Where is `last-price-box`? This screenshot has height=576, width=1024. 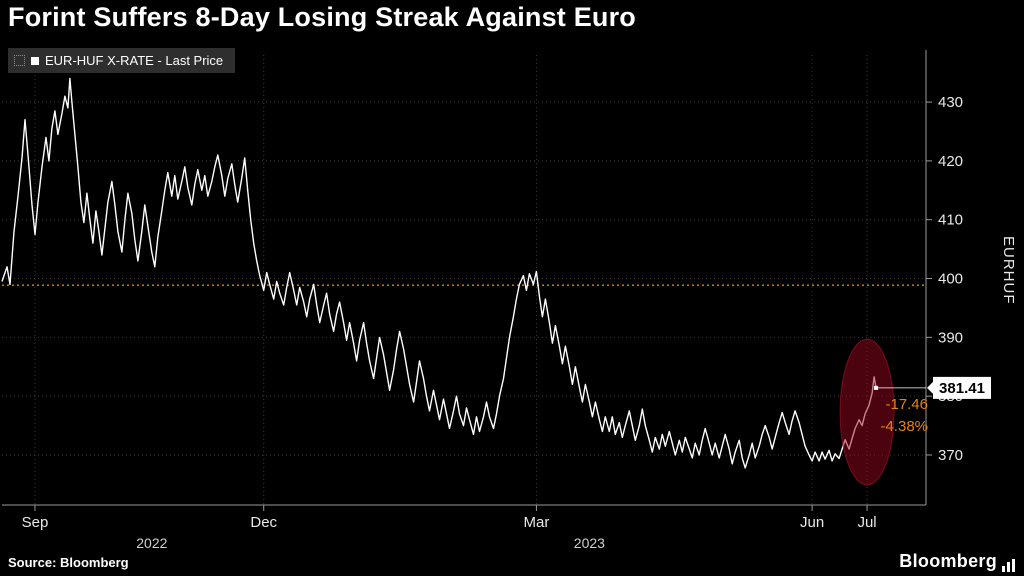 last-price-box is located at coordinates (962, 387).